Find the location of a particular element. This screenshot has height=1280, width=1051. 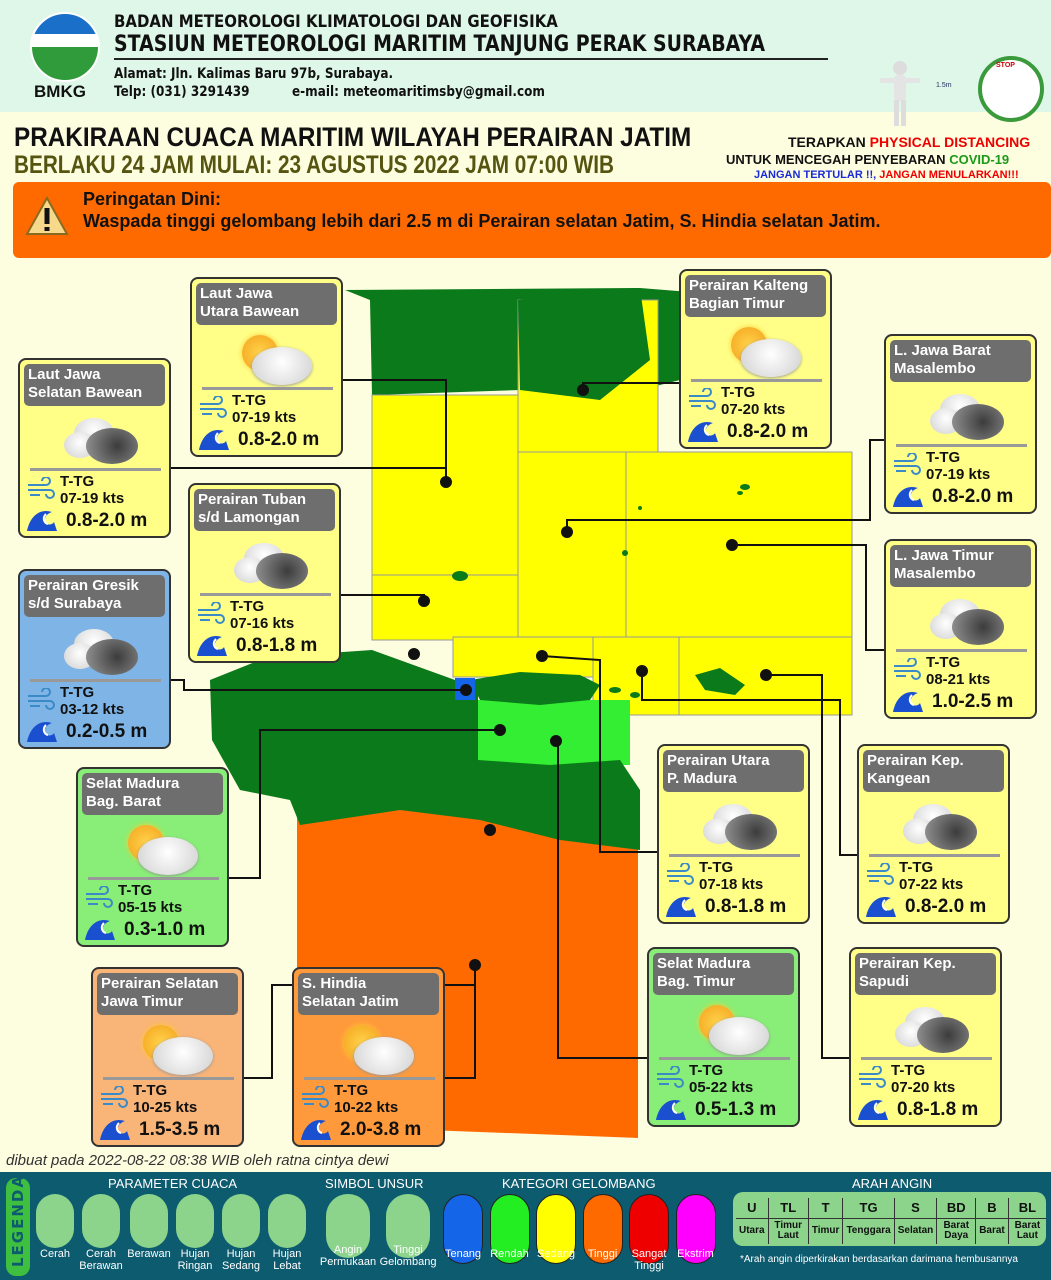

bawean-island is located at coordinates (460, 576).